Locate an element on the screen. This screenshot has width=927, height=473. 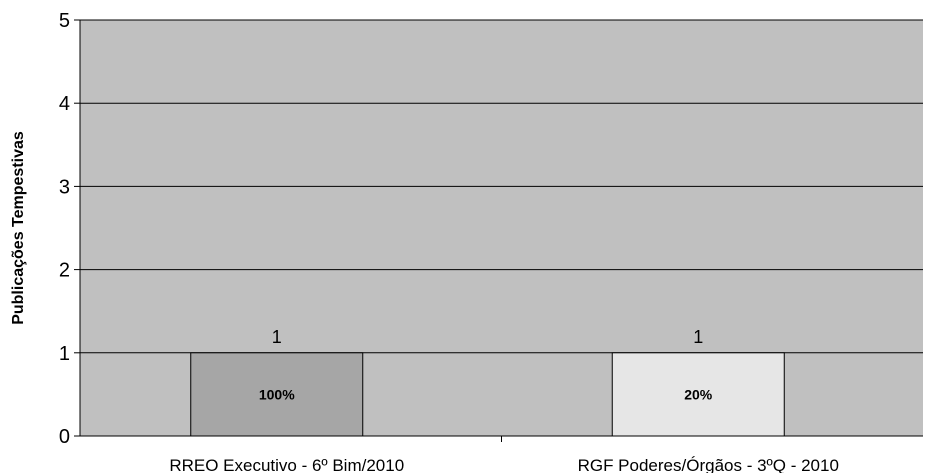
bar-percent-label: 100% is located at coordinates (277, 394).